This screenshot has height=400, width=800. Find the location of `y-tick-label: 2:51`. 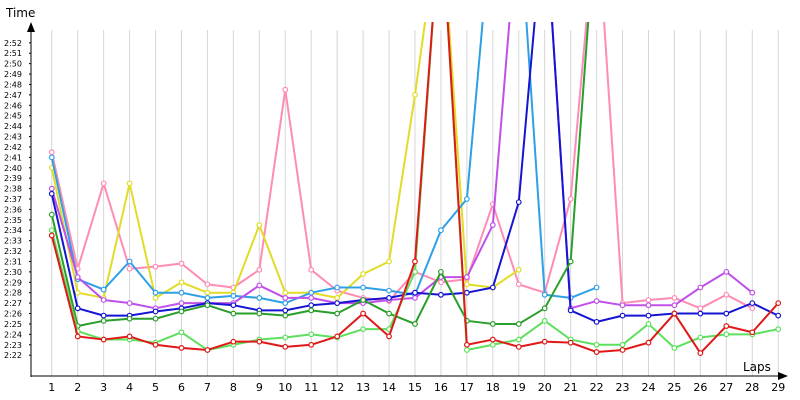

y-tick-label: 2:51 is located at coordinates (13, 53).